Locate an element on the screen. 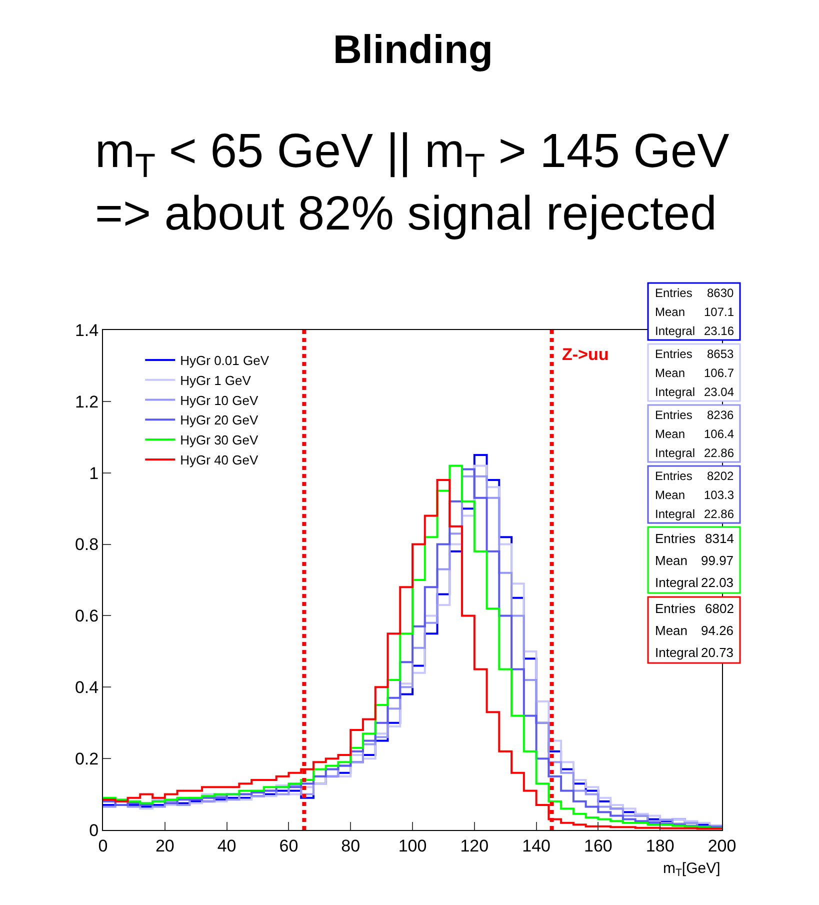  x-tick-label: 160 is located at coordinates (598, 846).